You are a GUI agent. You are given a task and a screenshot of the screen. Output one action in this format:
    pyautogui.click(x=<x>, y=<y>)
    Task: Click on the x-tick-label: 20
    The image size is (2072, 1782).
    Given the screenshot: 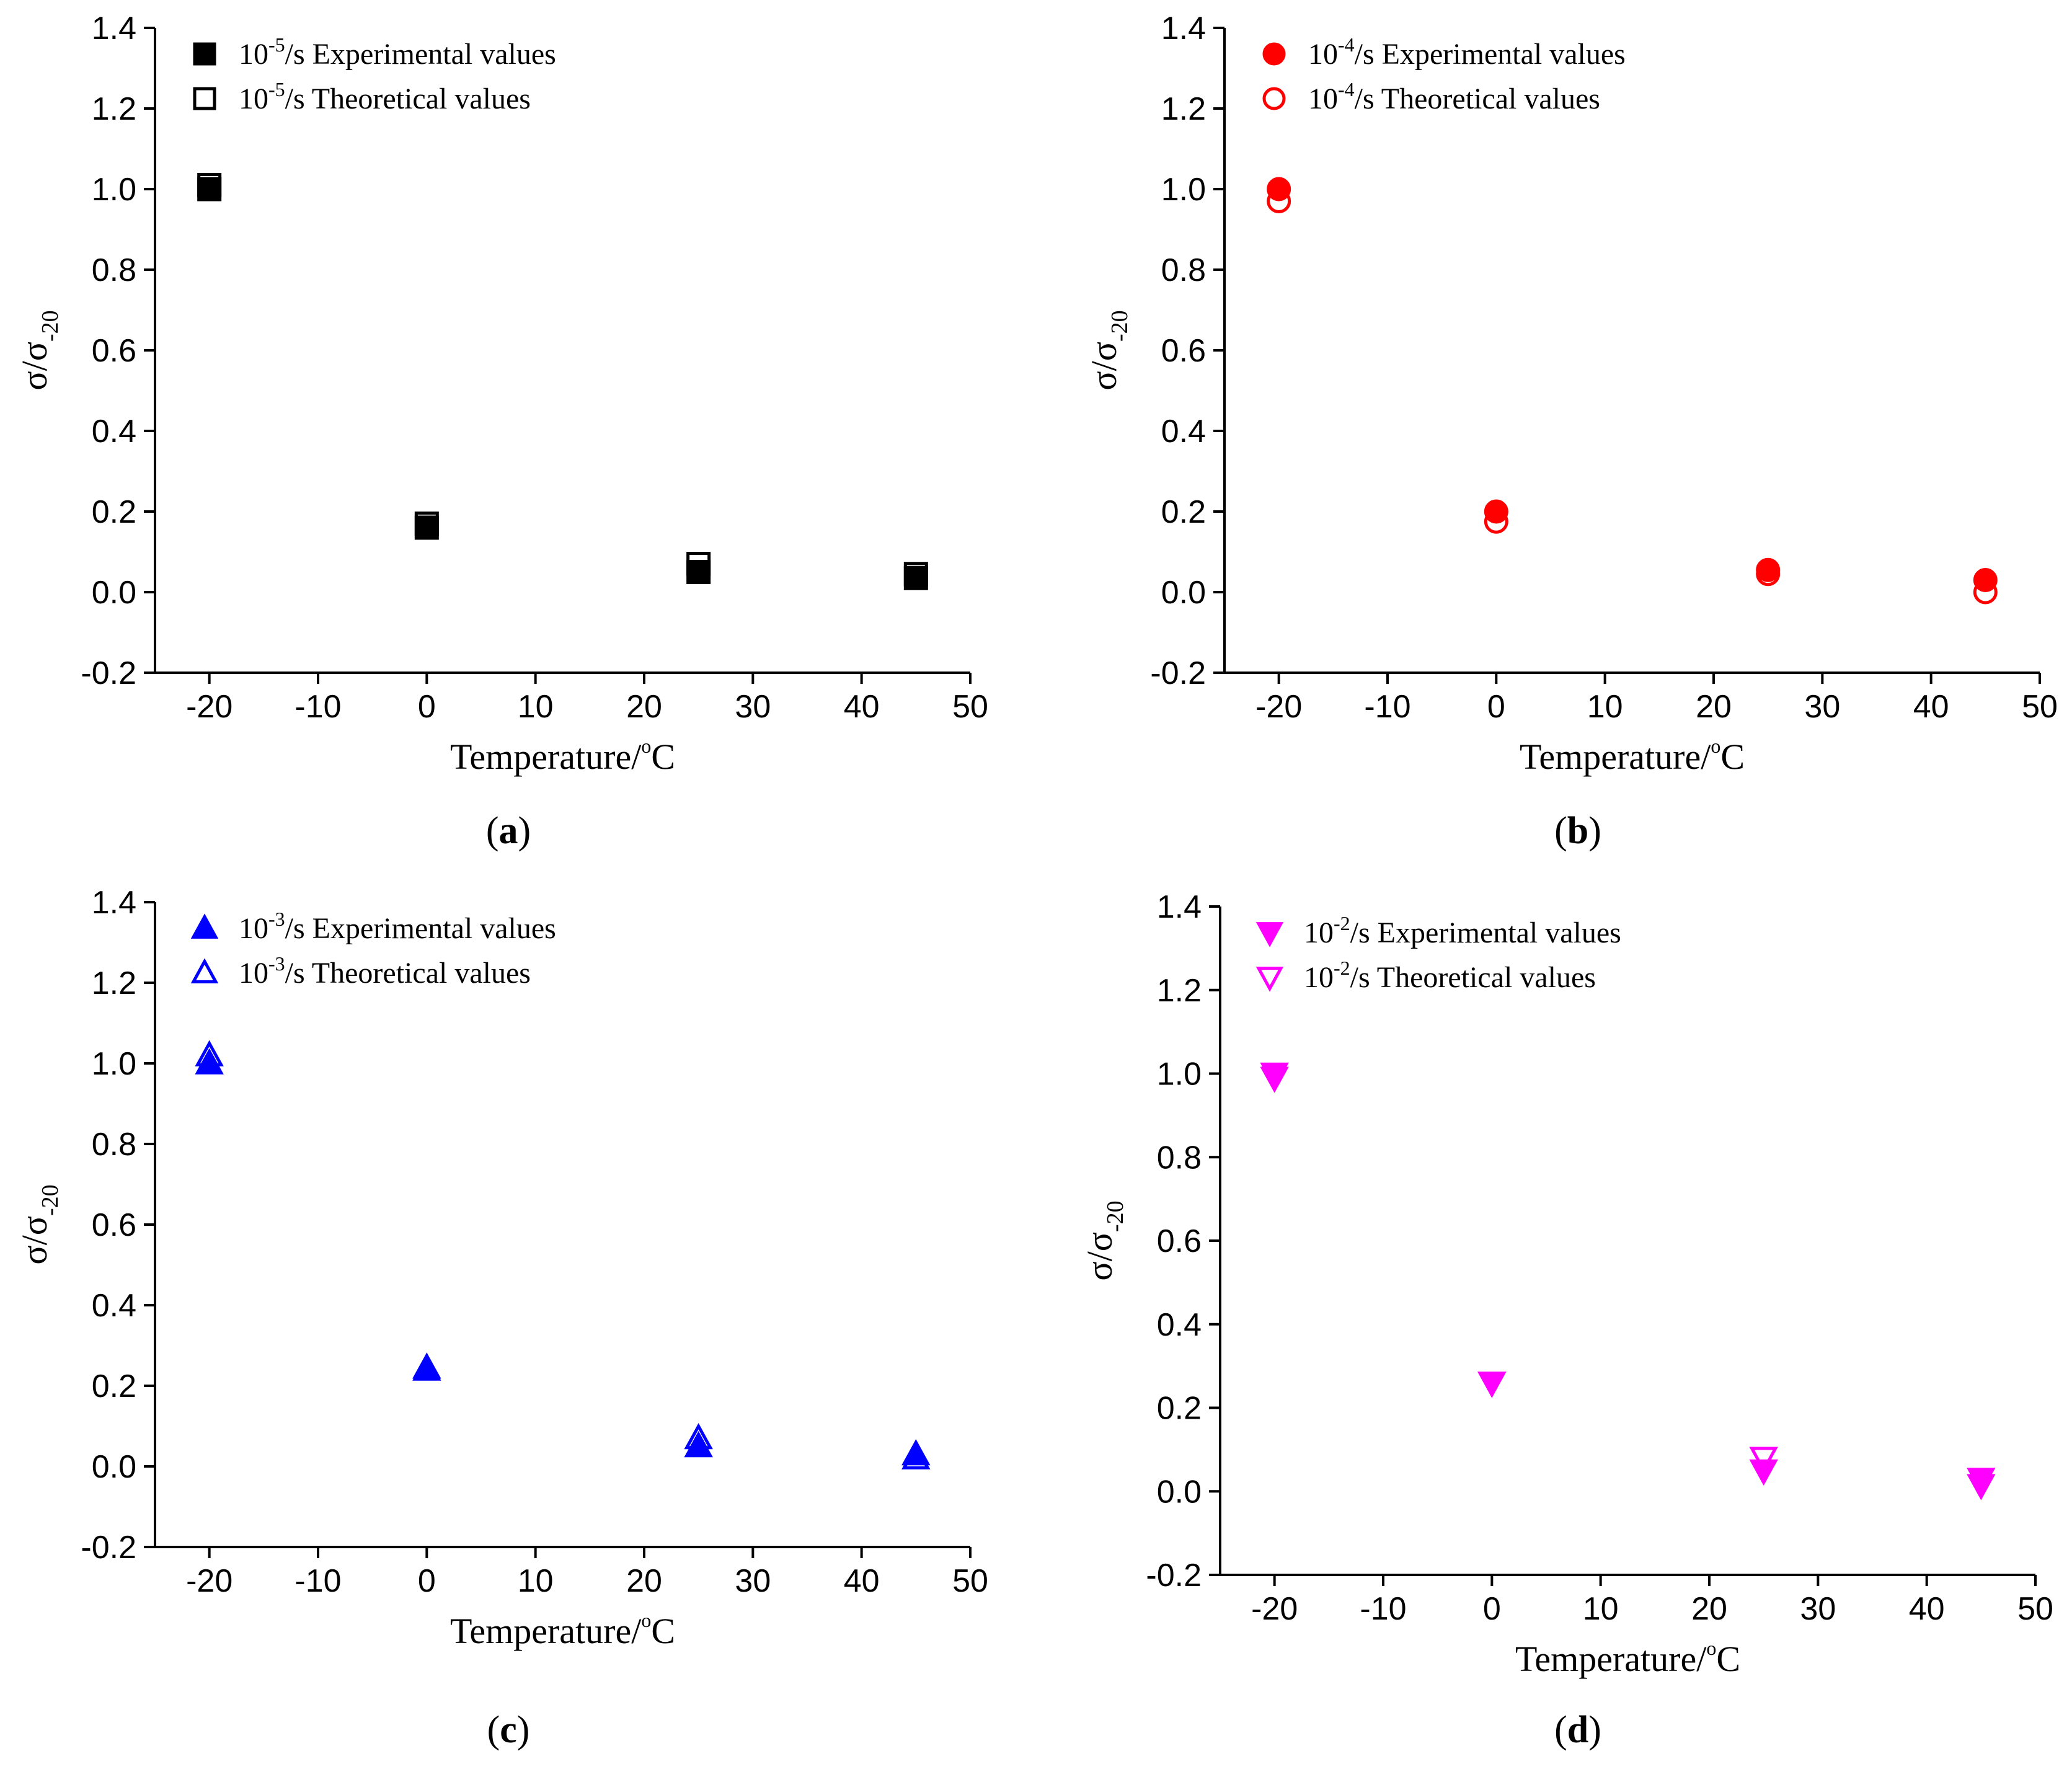 What is the action you would take?
    pyautogui.click(x=644, y=1581)
    